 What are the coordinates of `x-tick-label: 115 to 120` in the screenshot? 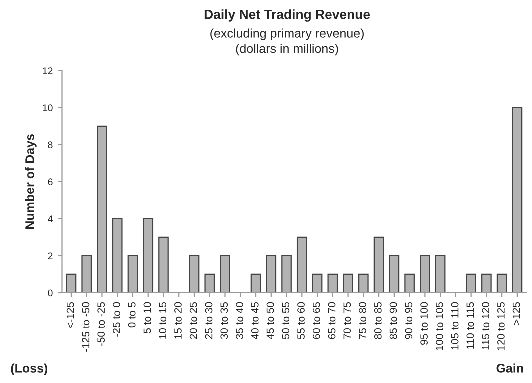 It's located at (486, 326).